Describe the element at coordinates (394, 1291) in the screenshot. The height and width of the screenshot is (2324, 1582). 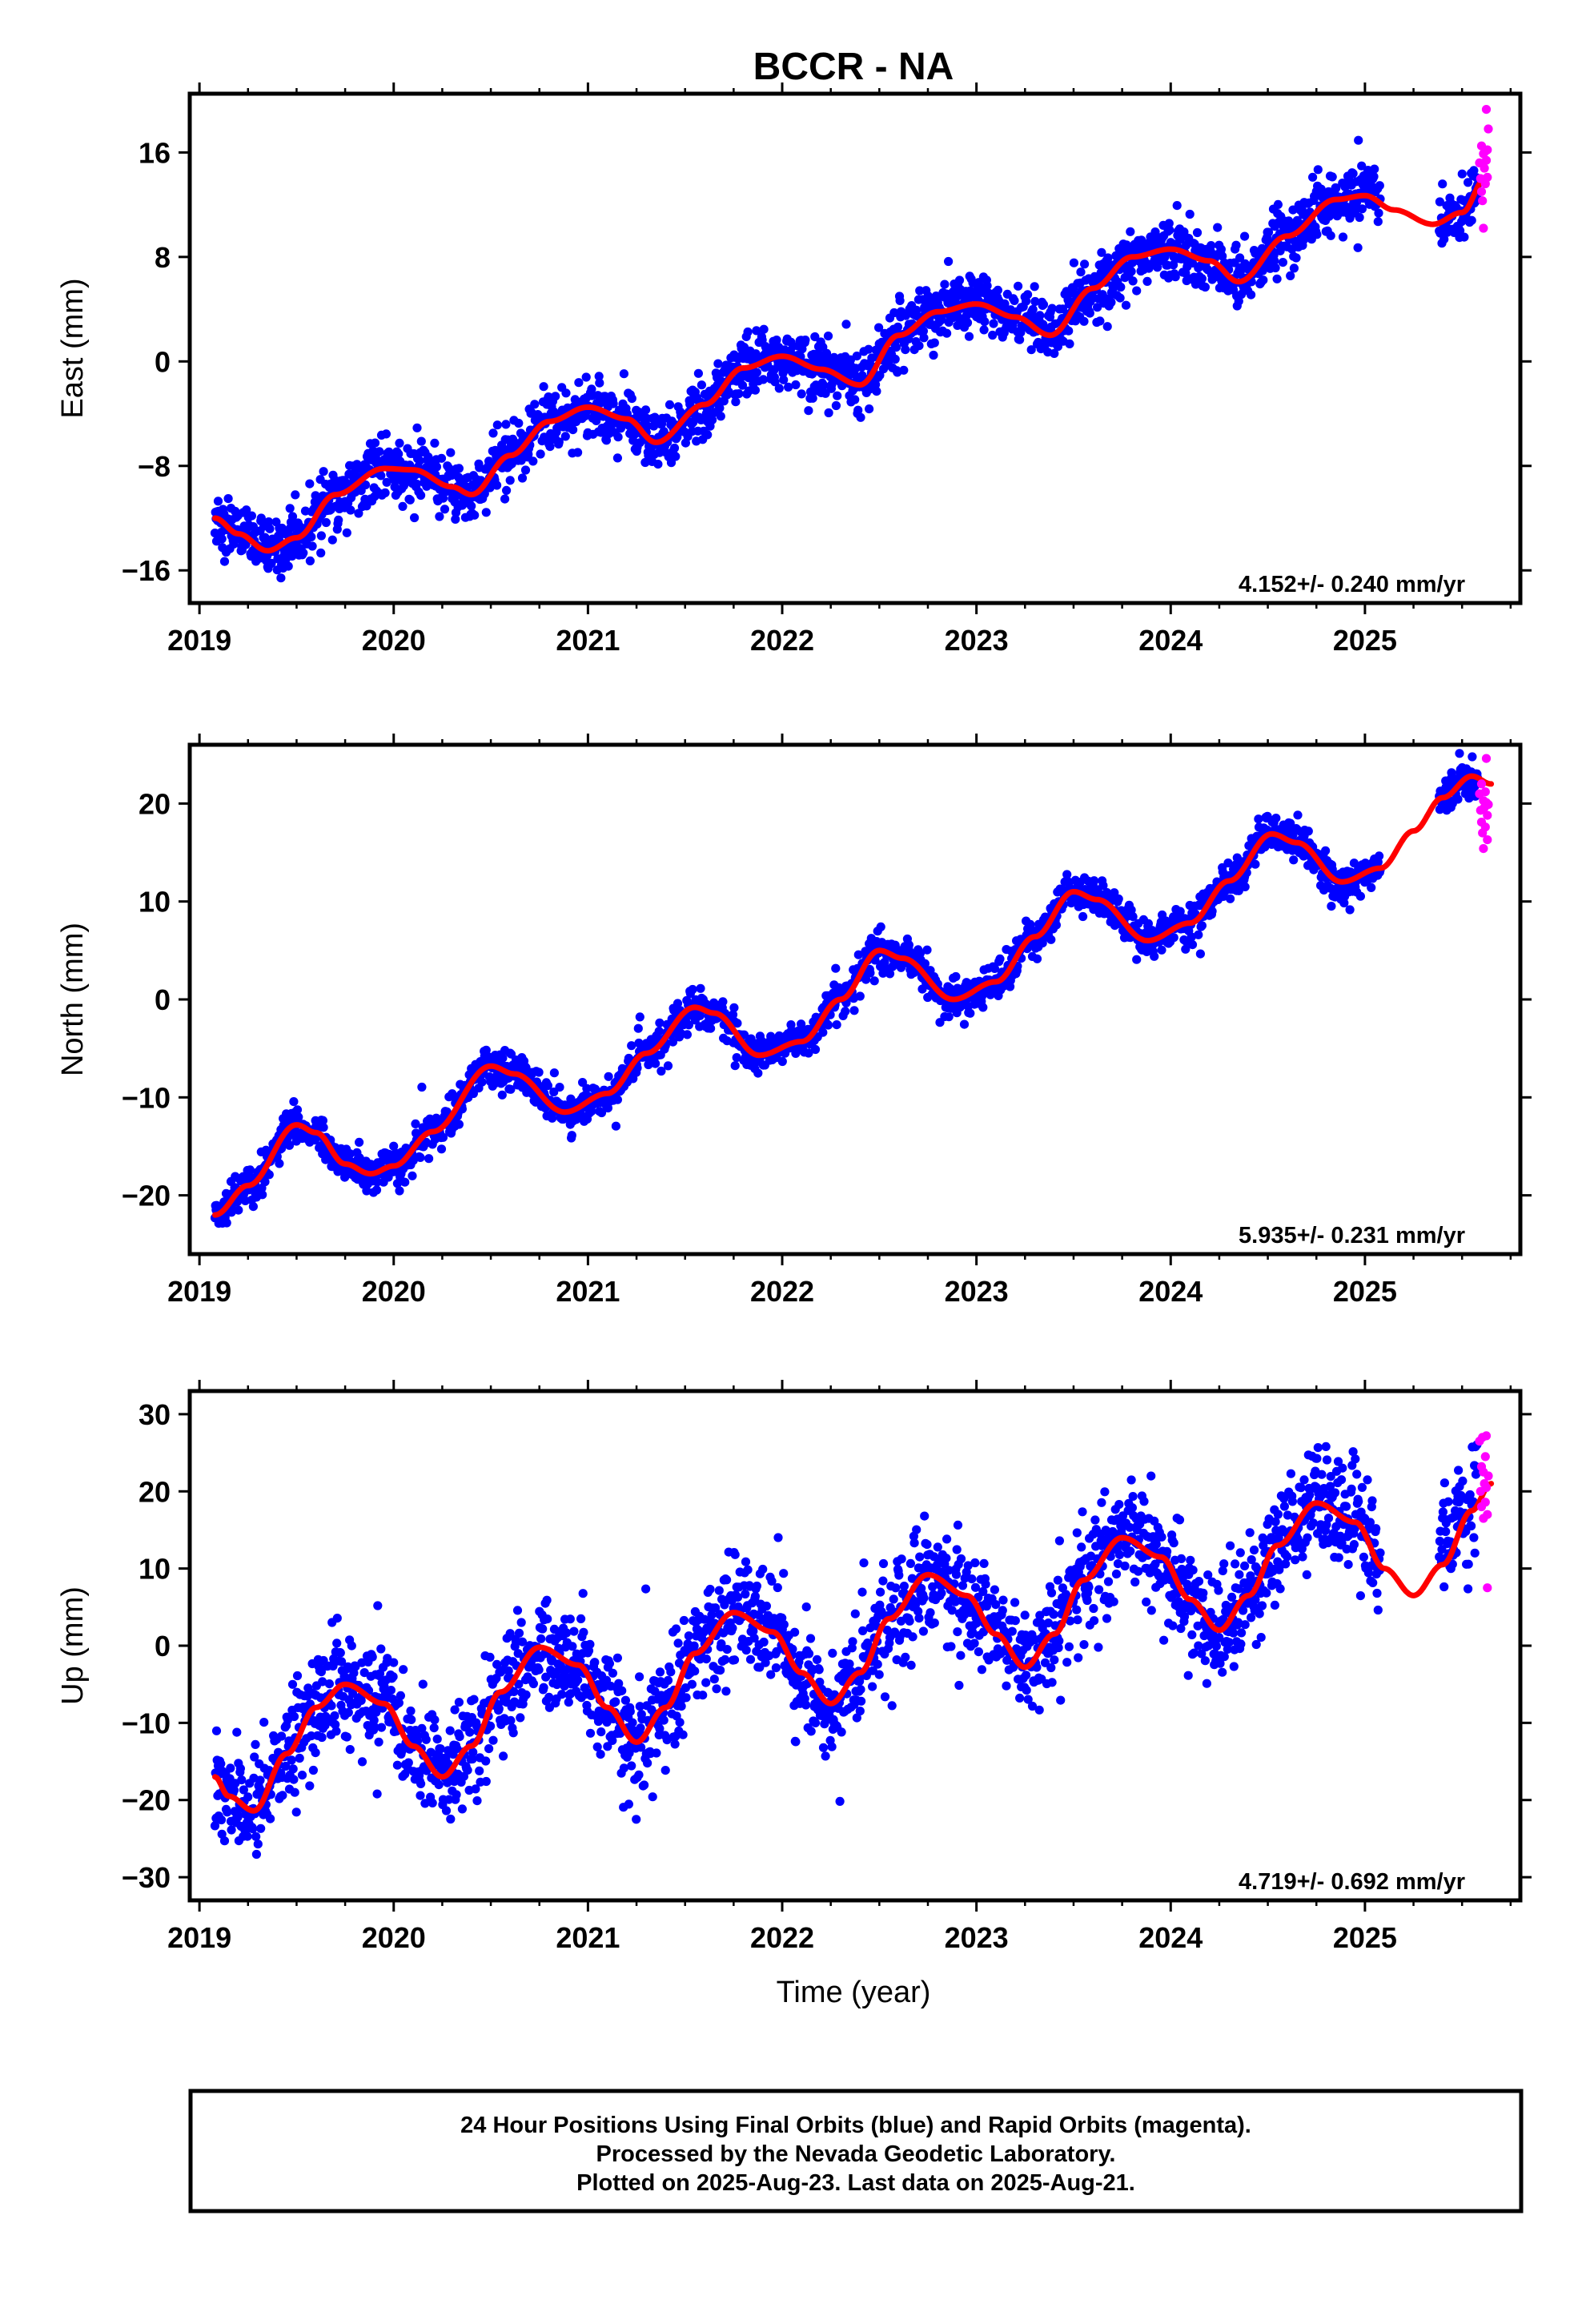
I see `north-xtick-label: 2020` at that location.